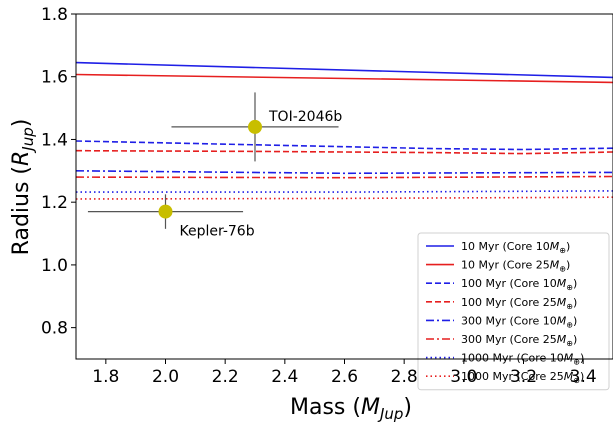  I want to click on x-tick-label: 1.8, so click(105, 377).